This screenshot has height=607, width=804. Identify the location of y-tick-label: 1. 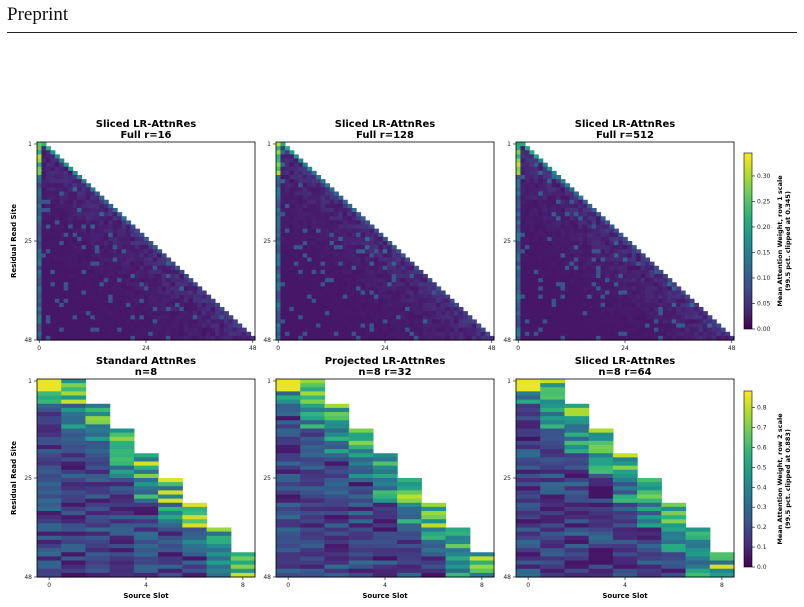
(30, 381).